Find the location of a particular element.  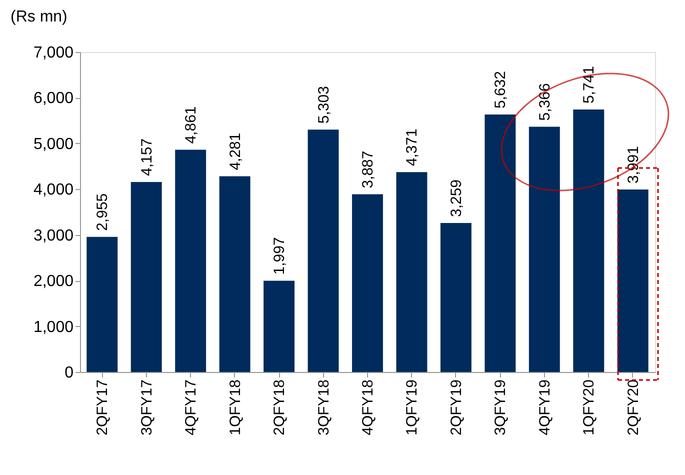

data-label: 4,281 is located at coordinates (235, 151).